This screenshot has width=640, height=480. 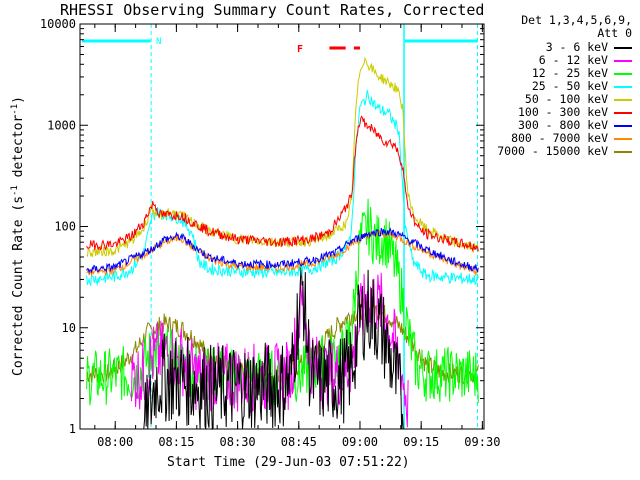 I want to click on legend-label: 25 - 50 keV, so click(x=569, y=86).